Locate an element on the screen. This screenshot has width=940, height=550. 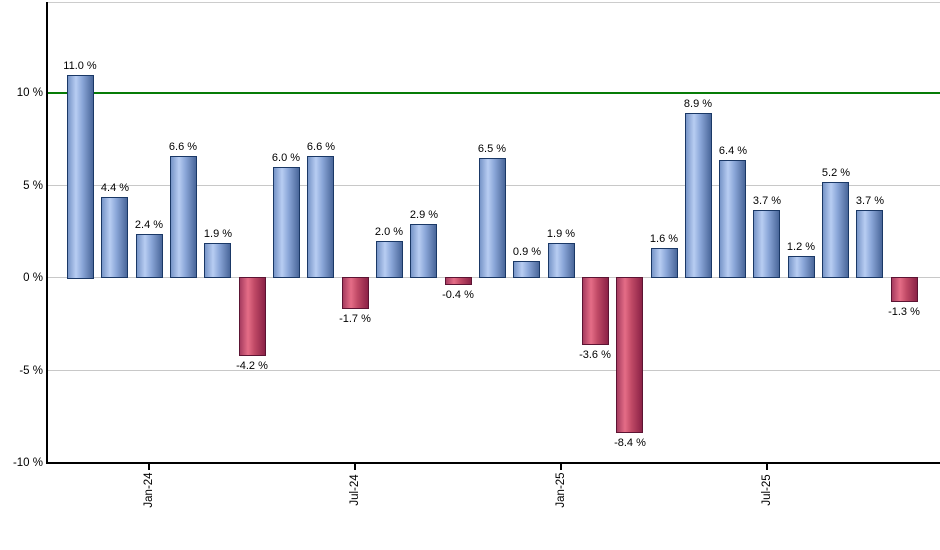
y-tick-label: -5 % is located at coordinates (31, 371).